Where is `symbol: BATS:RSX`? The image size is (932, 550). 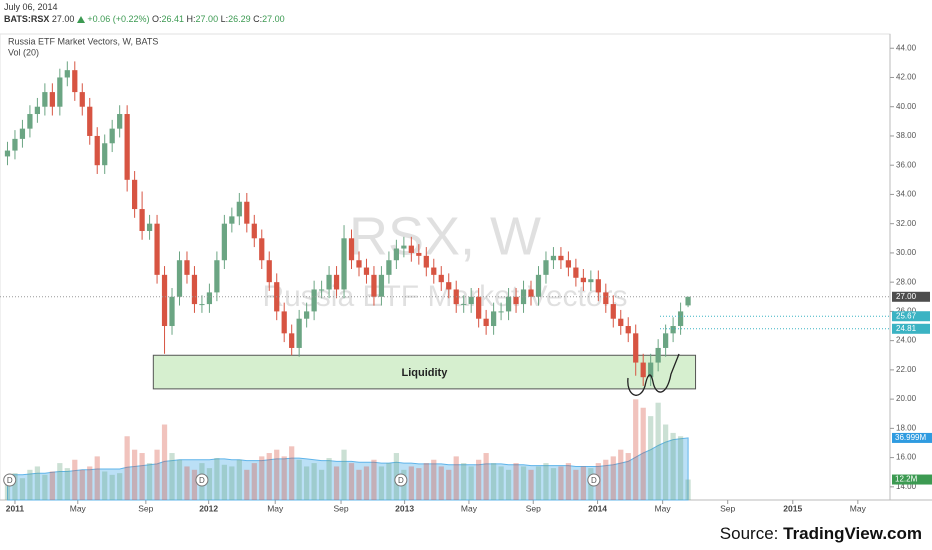
symbol: BATS:RSX is located at coordinates (27, 19).